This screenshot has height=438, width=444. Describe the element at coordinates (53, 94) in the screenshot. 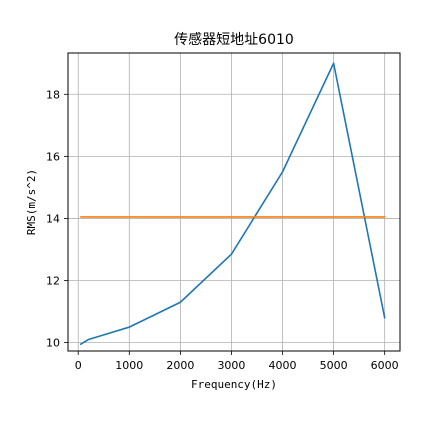

I see `y-tick-label: 18` at that location.